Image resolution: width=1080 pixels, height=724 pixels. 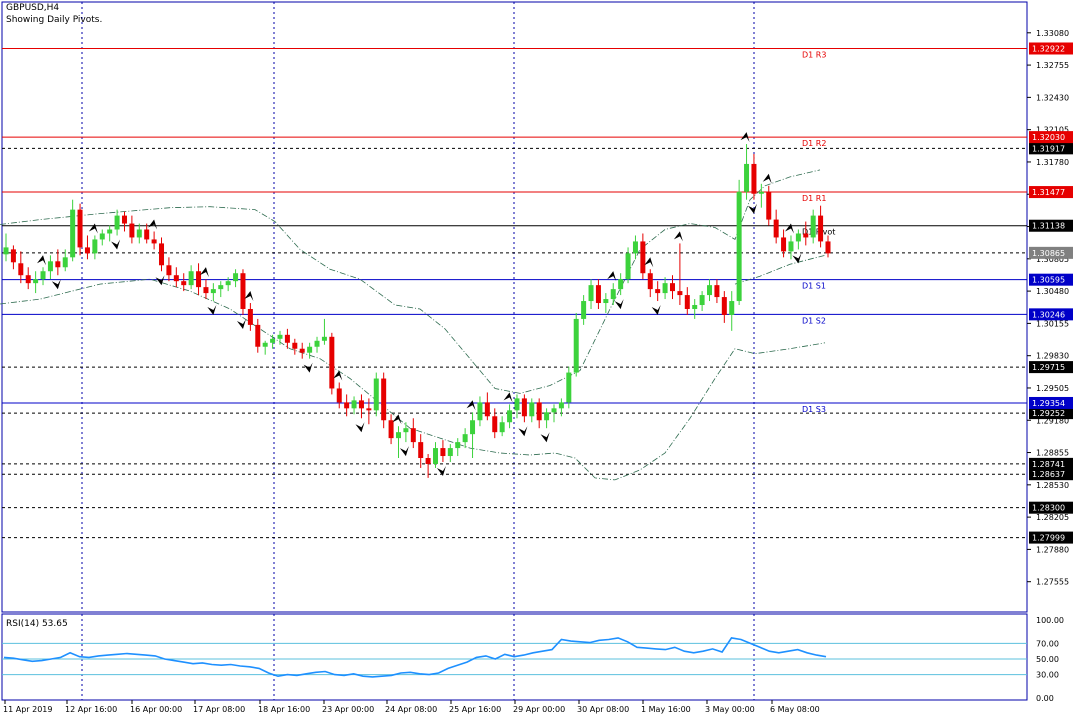 I want to click on x-tick-label: 23 Apr 00:00, so click(x=348, y=709).